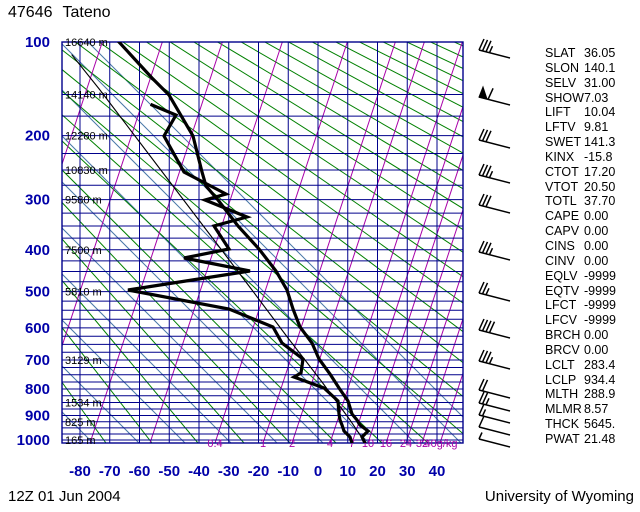 Image resolution: width=640 pixels, height=512 pixels. Describe the element at coordinates (406, 444) in the screenshot. I see `svg-text: 24` at that location.